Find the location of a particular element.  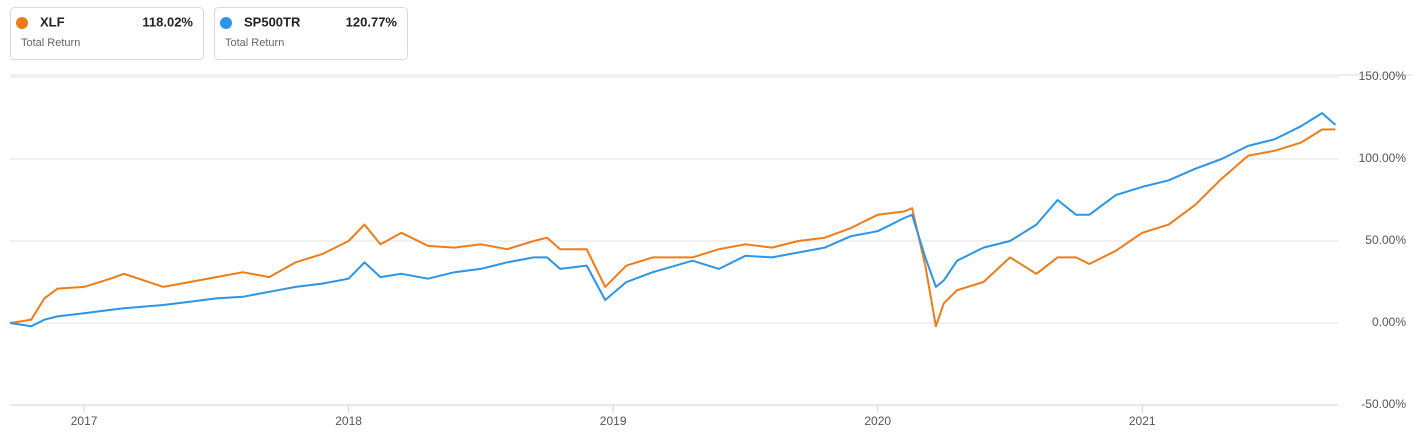

legend-name: SP500TR is located at coordinates (272, 21).